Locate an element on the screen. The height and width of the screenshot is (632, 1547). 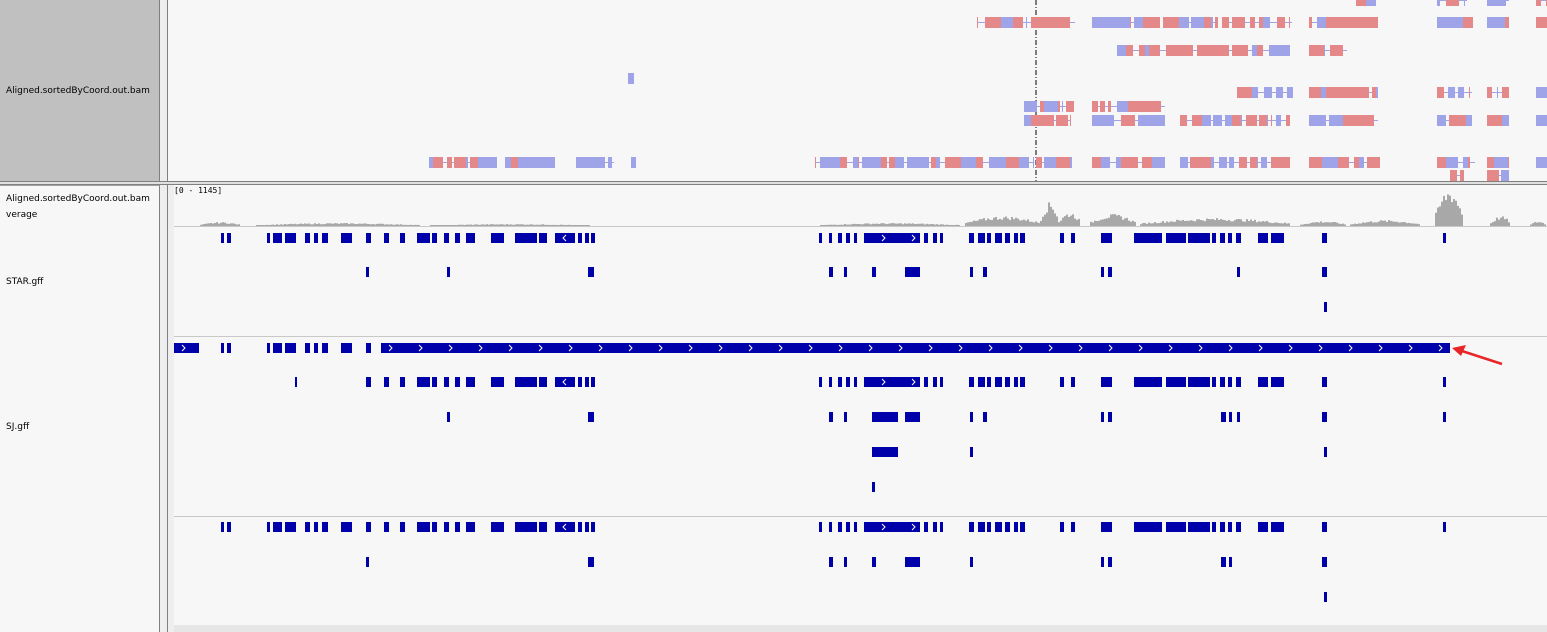
coverage-track-label-line2: verage is located at coordinates (22, 215).